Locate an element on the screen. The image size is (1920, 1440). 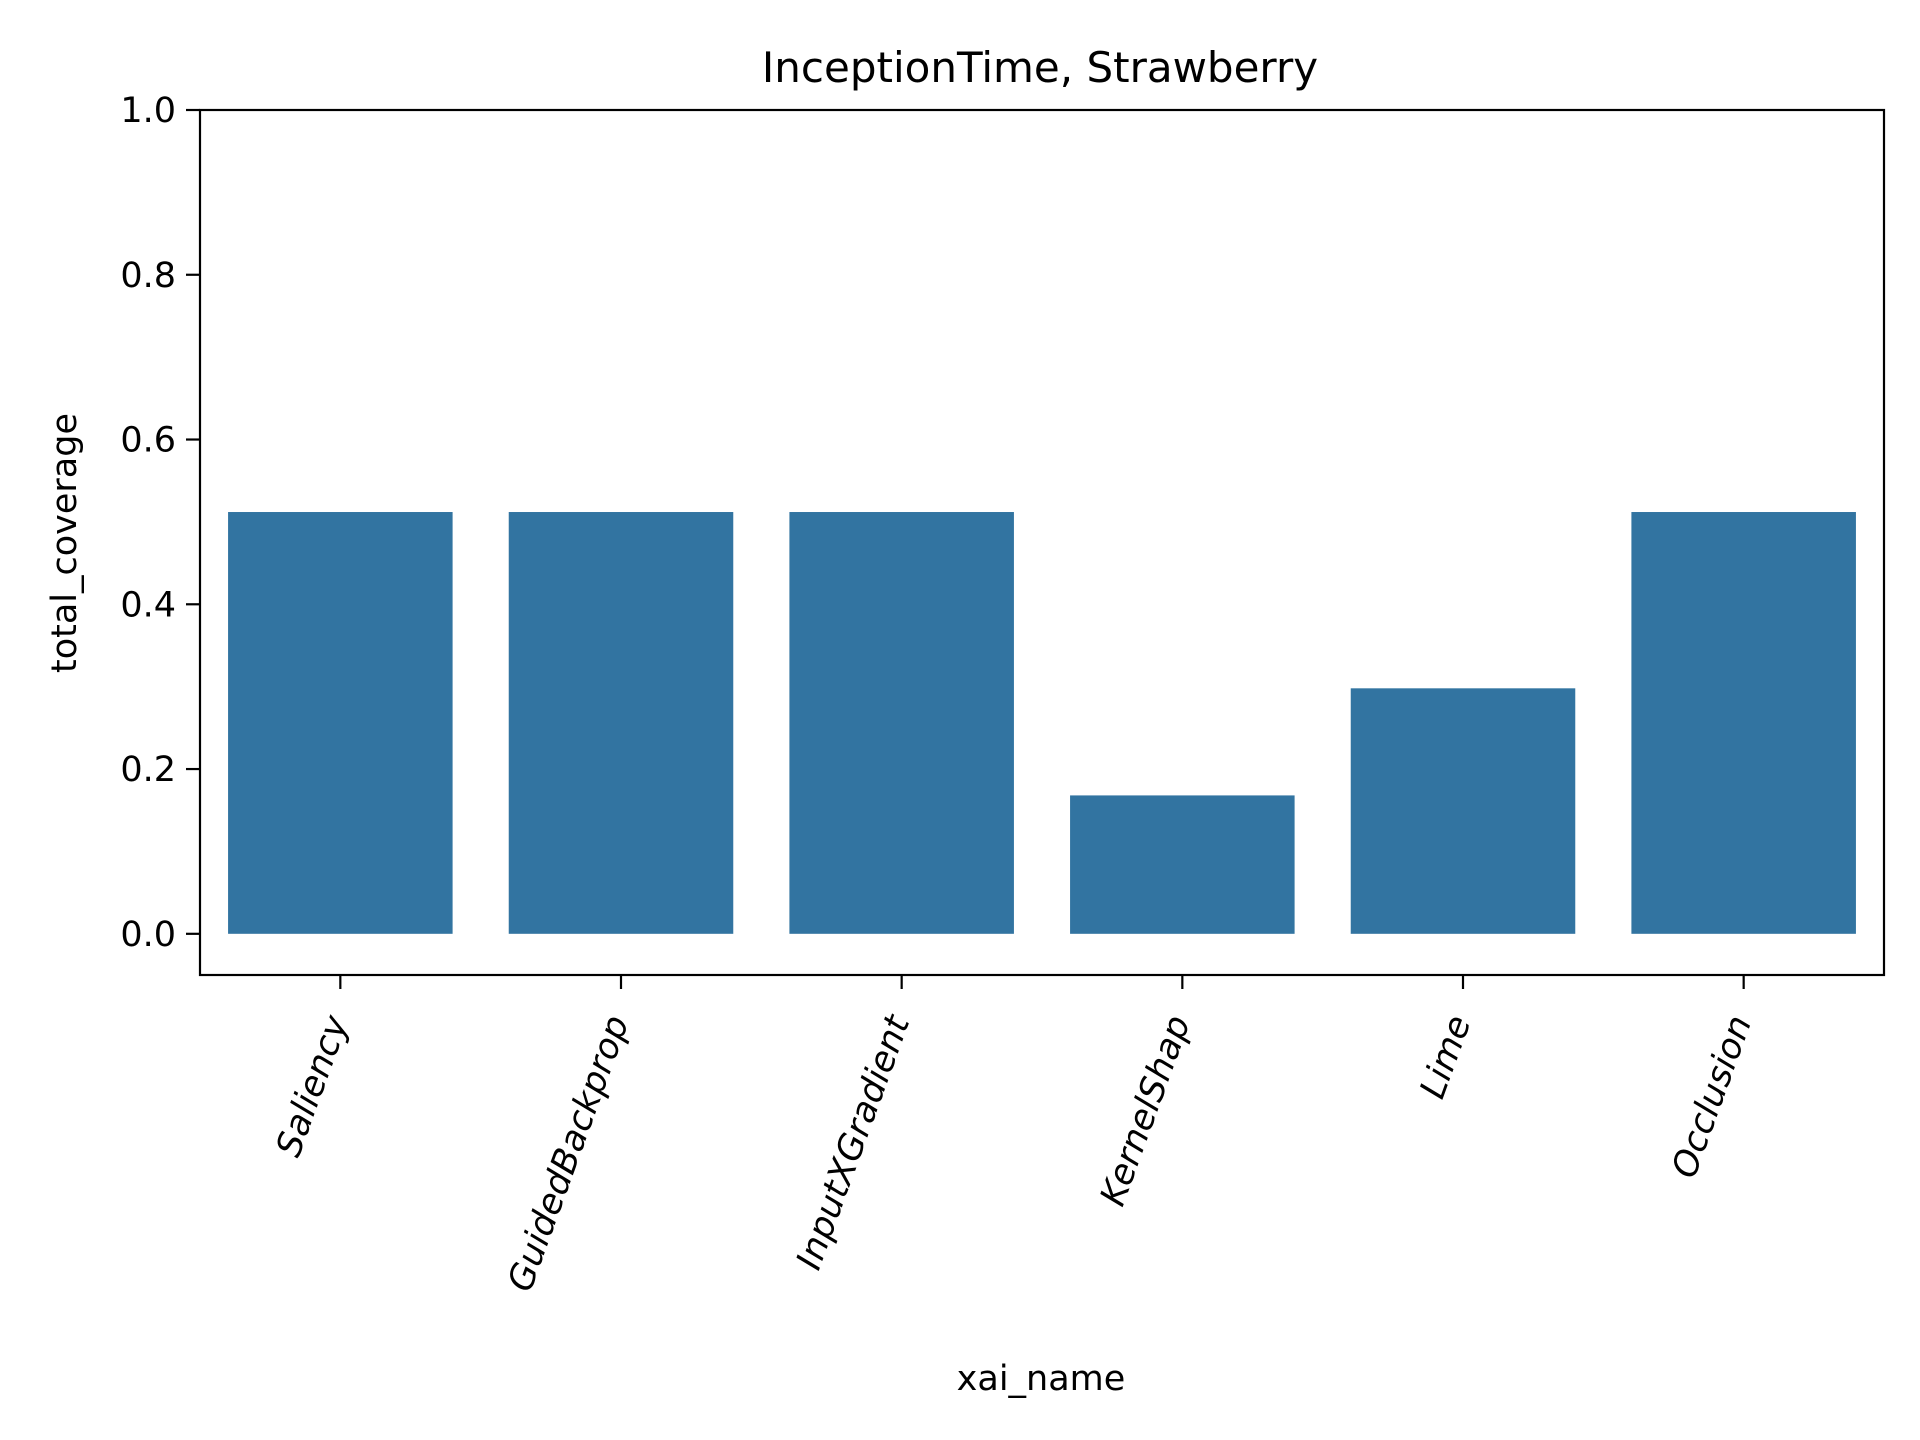
bar-inputxgradient is located at coordinates (901, 723).